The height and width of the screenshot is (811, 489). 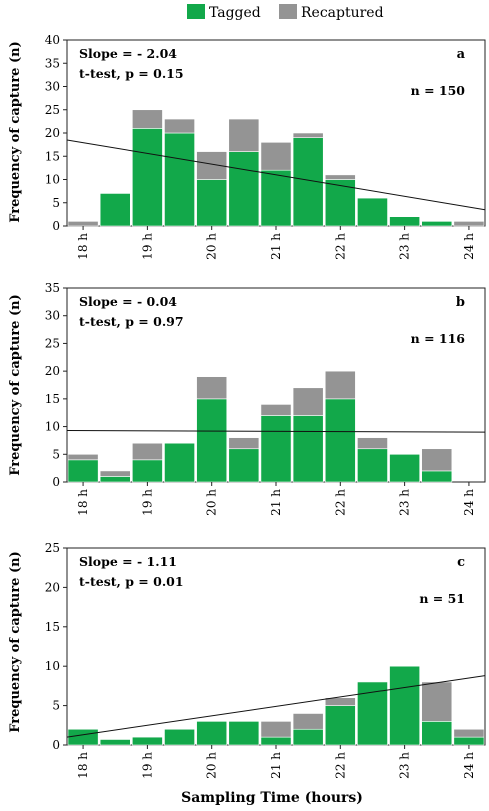 I want to click on x-axis-label: Sampling Time (hours), so click(x=272, y=798).